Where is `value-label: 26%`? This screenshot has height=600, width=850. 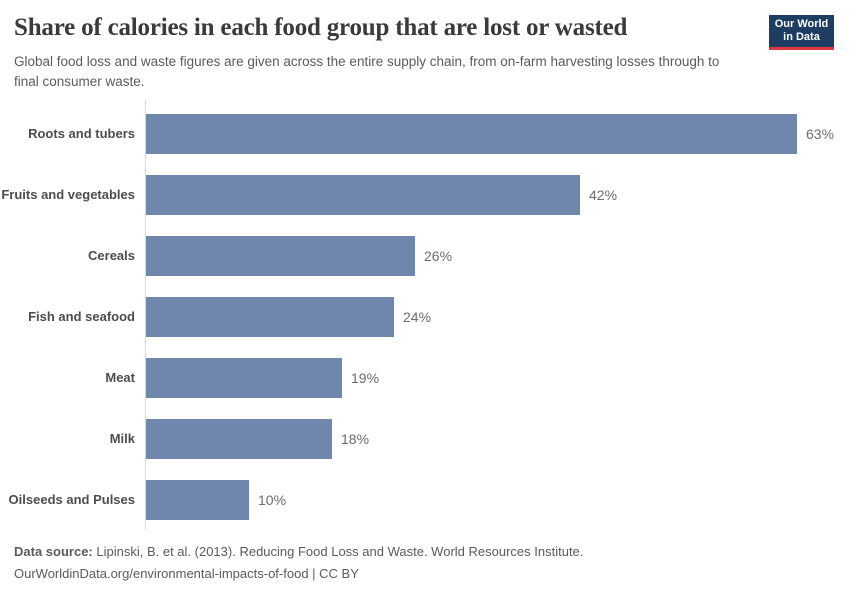
value-label: 26% is located at coordinates (438, 256).